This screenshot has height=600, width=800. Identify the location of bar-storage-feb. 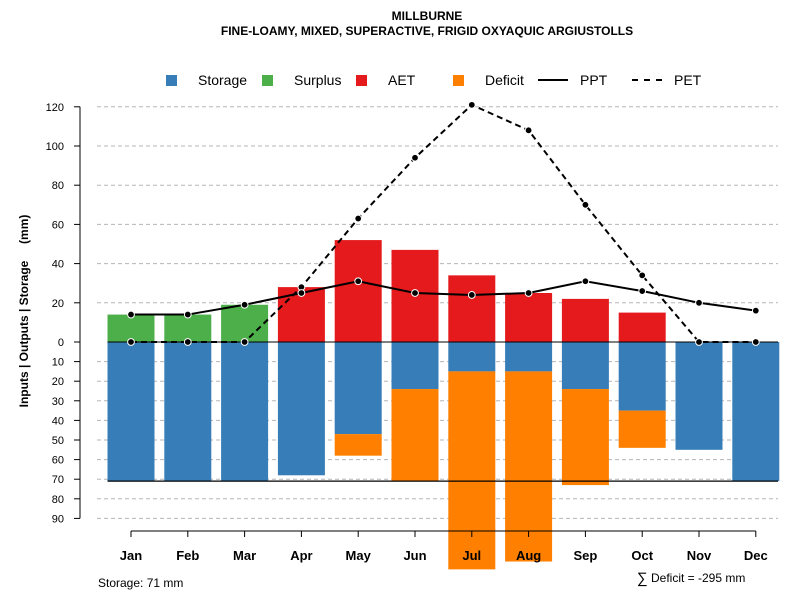
(188, 412).